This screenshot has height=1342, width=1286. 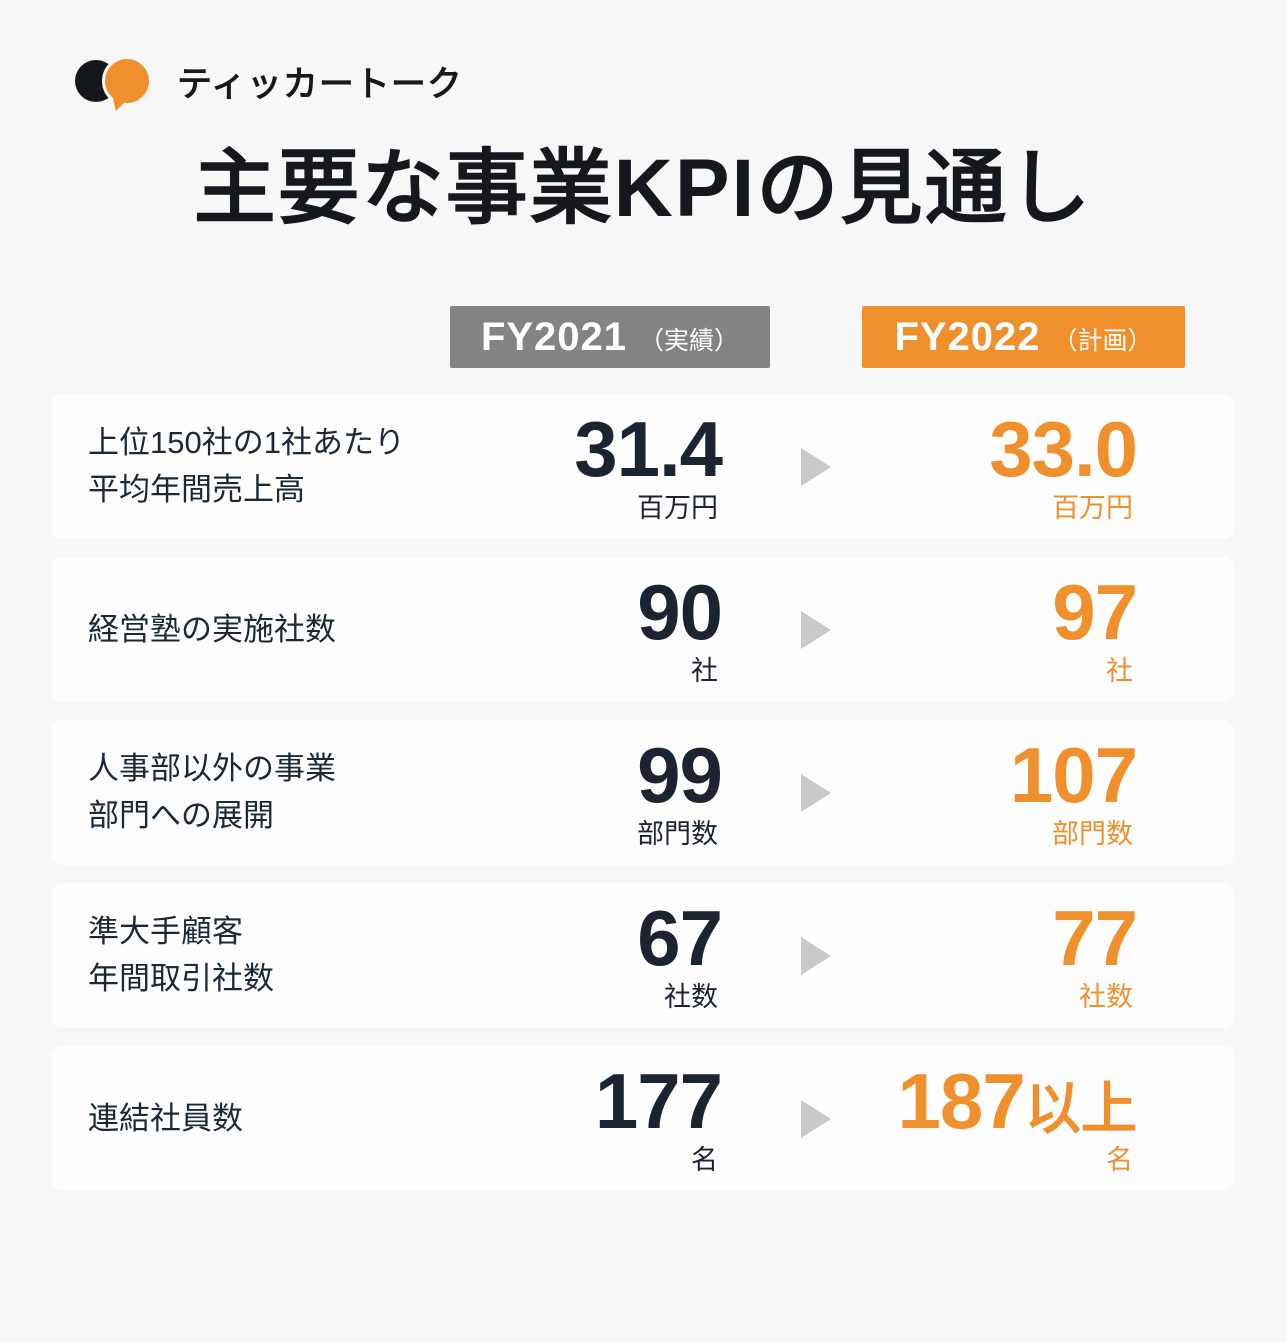 I want to click on brand-header: ティッカートーク, so click(x=680, y=83).